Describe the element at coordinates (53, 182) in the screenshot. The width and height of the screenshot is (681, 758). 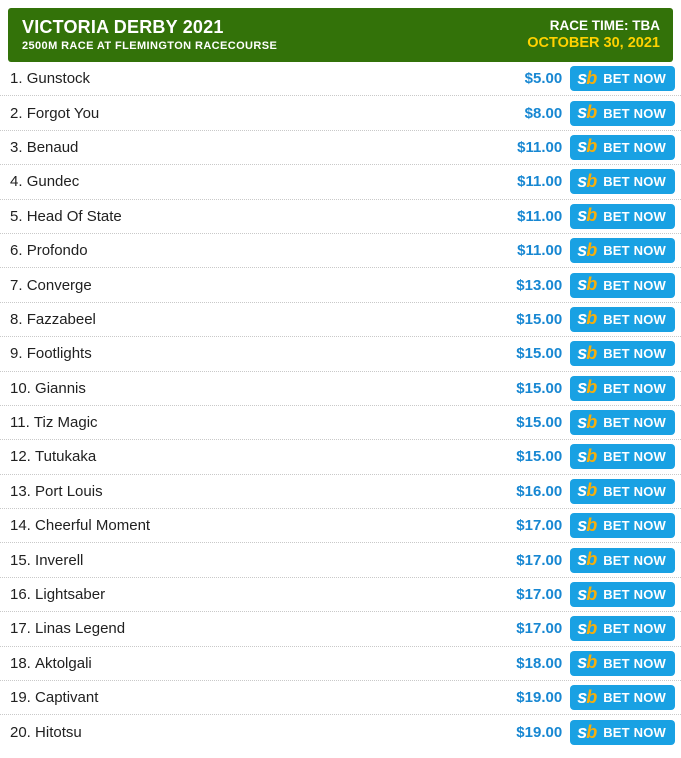
I see `runner-name-text: Gundec` at that location.